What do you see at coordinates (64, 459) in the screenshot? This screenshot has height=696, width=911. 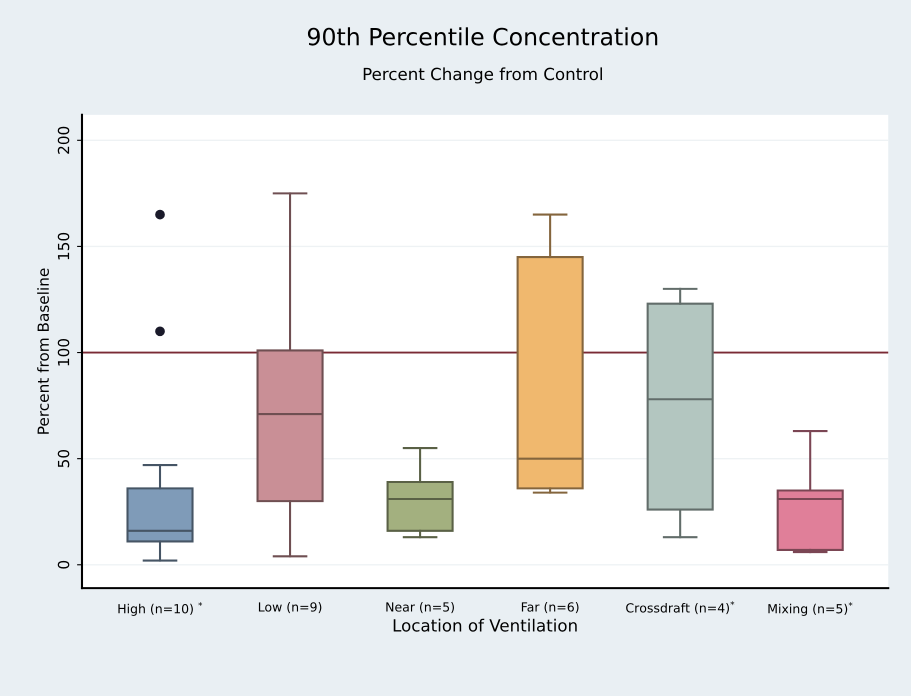 I see `y-tick-label: 50` at bounding box center [64, 459].